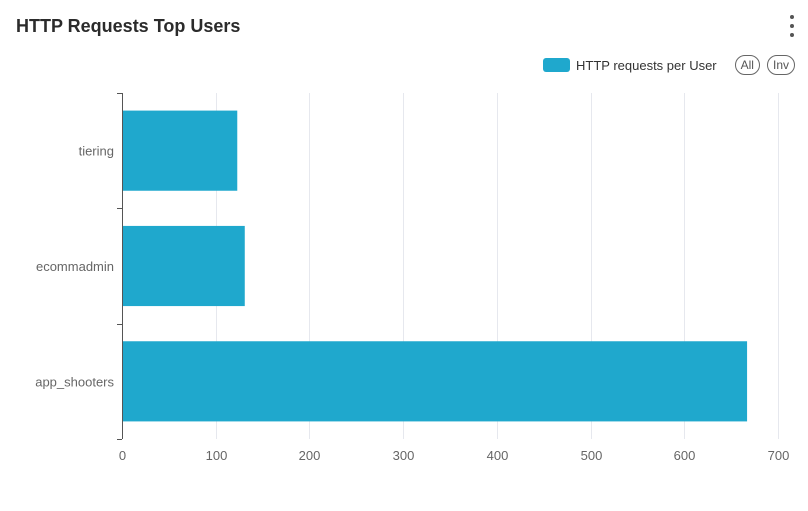  Describe the element at coordinates (217, 455) in the screenshot. I see `x-tick-label: 100` at that location.